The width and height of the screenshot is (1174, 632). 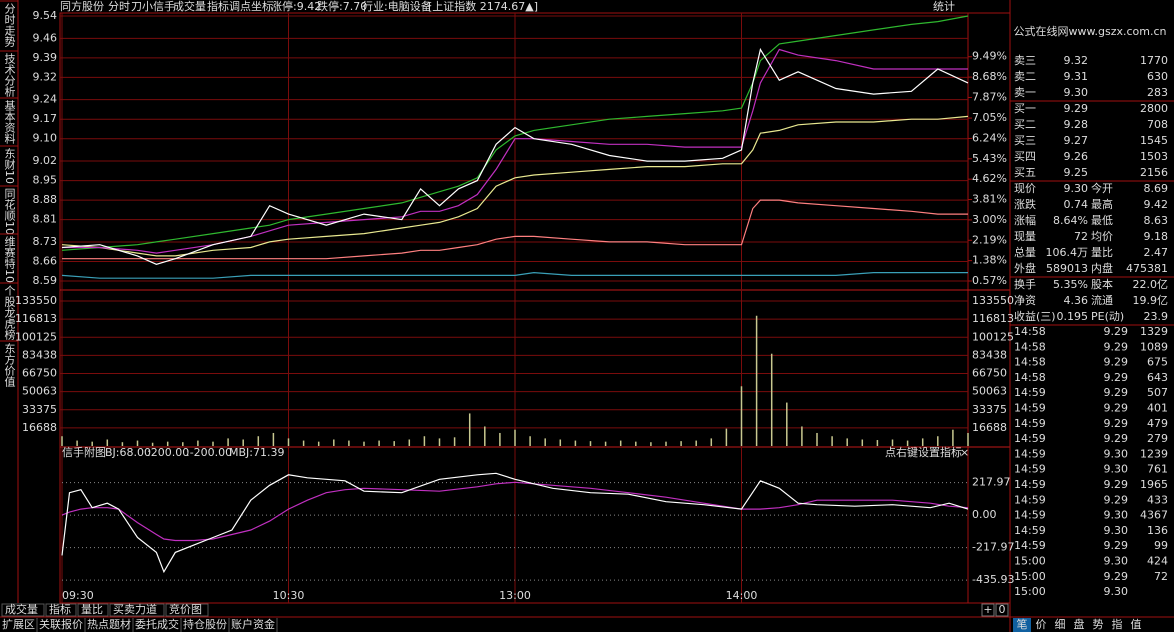 I want to click on x-tick-label: 10:30, so click(x=289, y=595).